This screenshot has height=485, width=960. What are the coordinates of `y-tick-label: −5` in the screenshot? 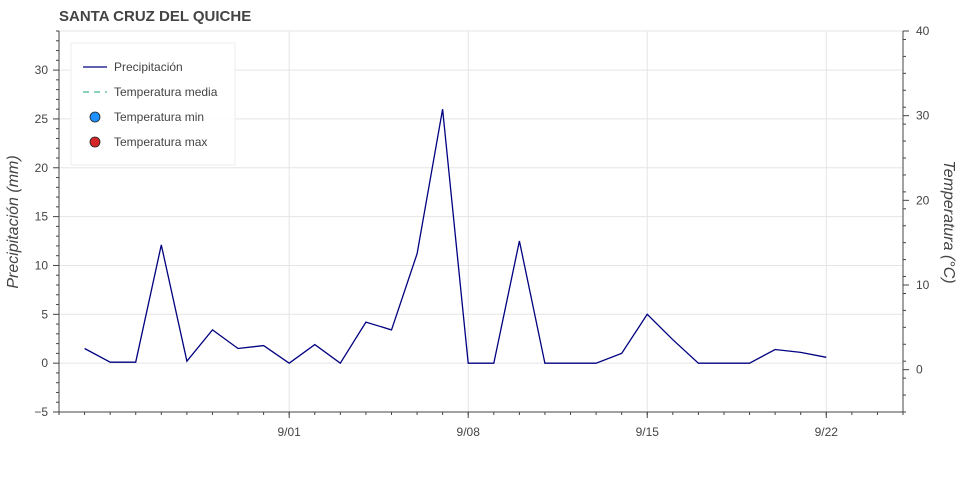 It's located at (41, 412).